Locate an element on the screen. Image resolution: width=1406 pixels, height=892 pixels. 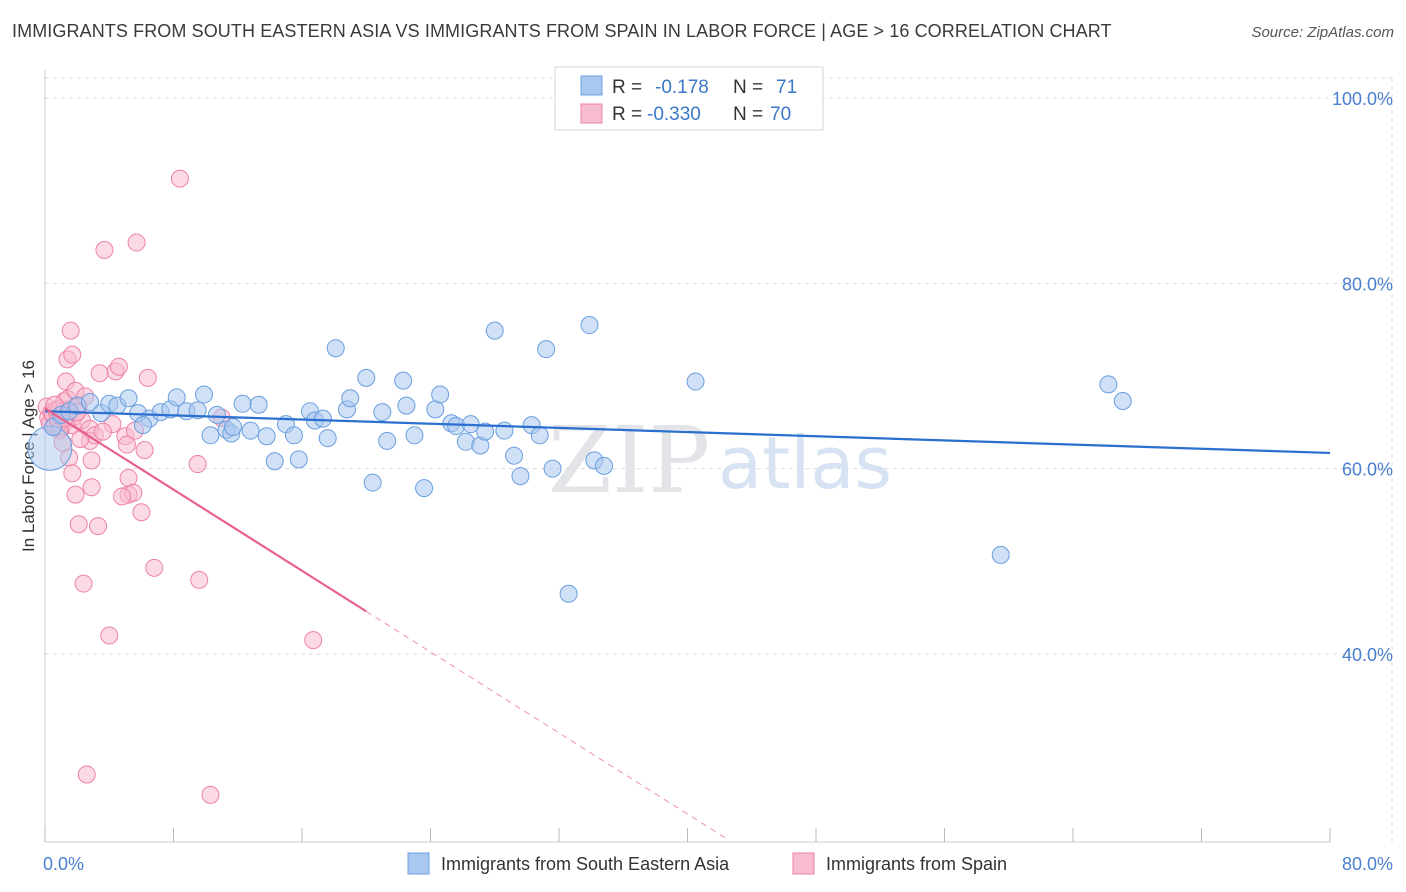
y-tick-label: 40.0% is located at coordinates (1367, 655).